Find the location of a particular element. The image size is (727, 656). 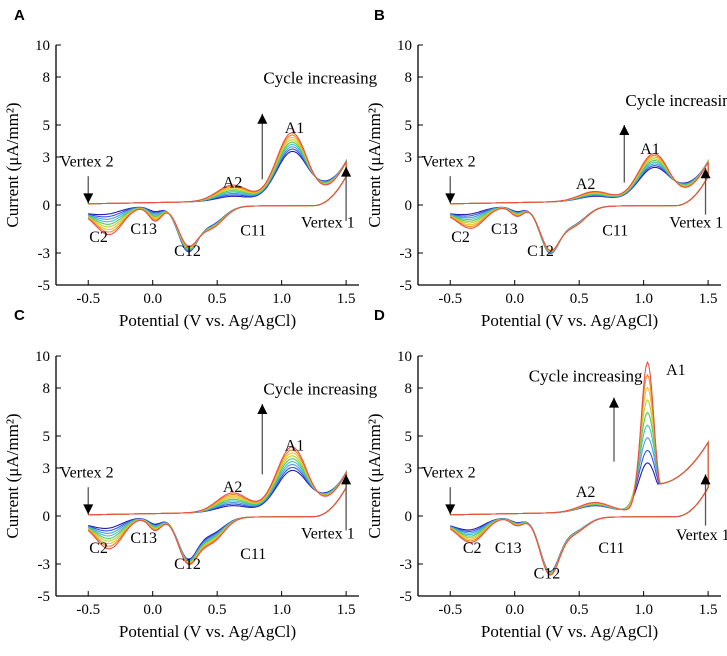

panel-letter: C is located at coordinates (19, 315).